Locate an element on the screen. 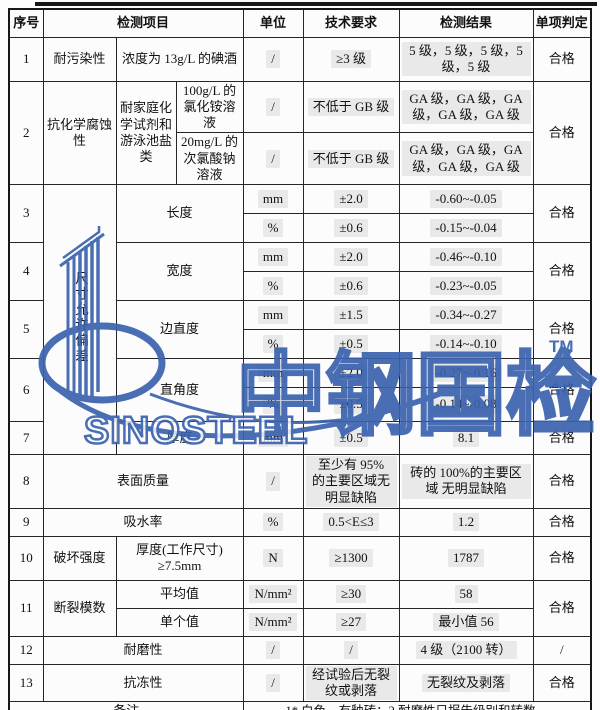  cell-r10-sub: 厚度(工作尺寸) ≥7.5mm is located at coordinates (179, 558).